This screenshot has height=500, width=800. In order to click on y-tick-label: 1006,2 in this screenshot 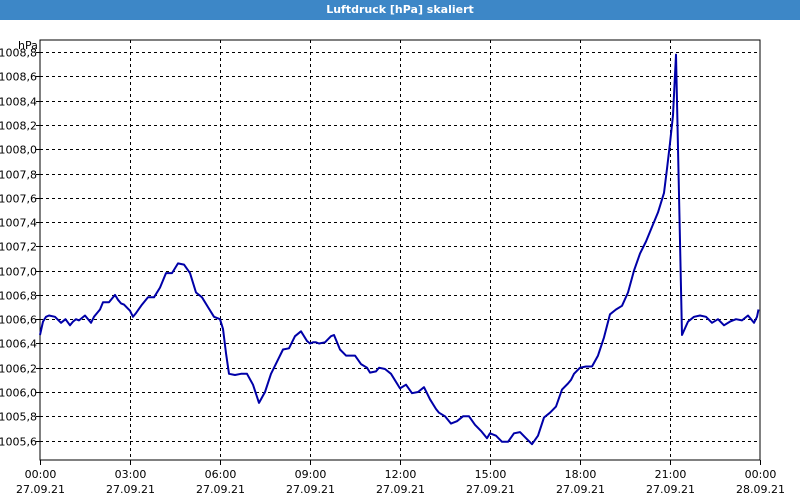, I will do `click(18, 369)`.